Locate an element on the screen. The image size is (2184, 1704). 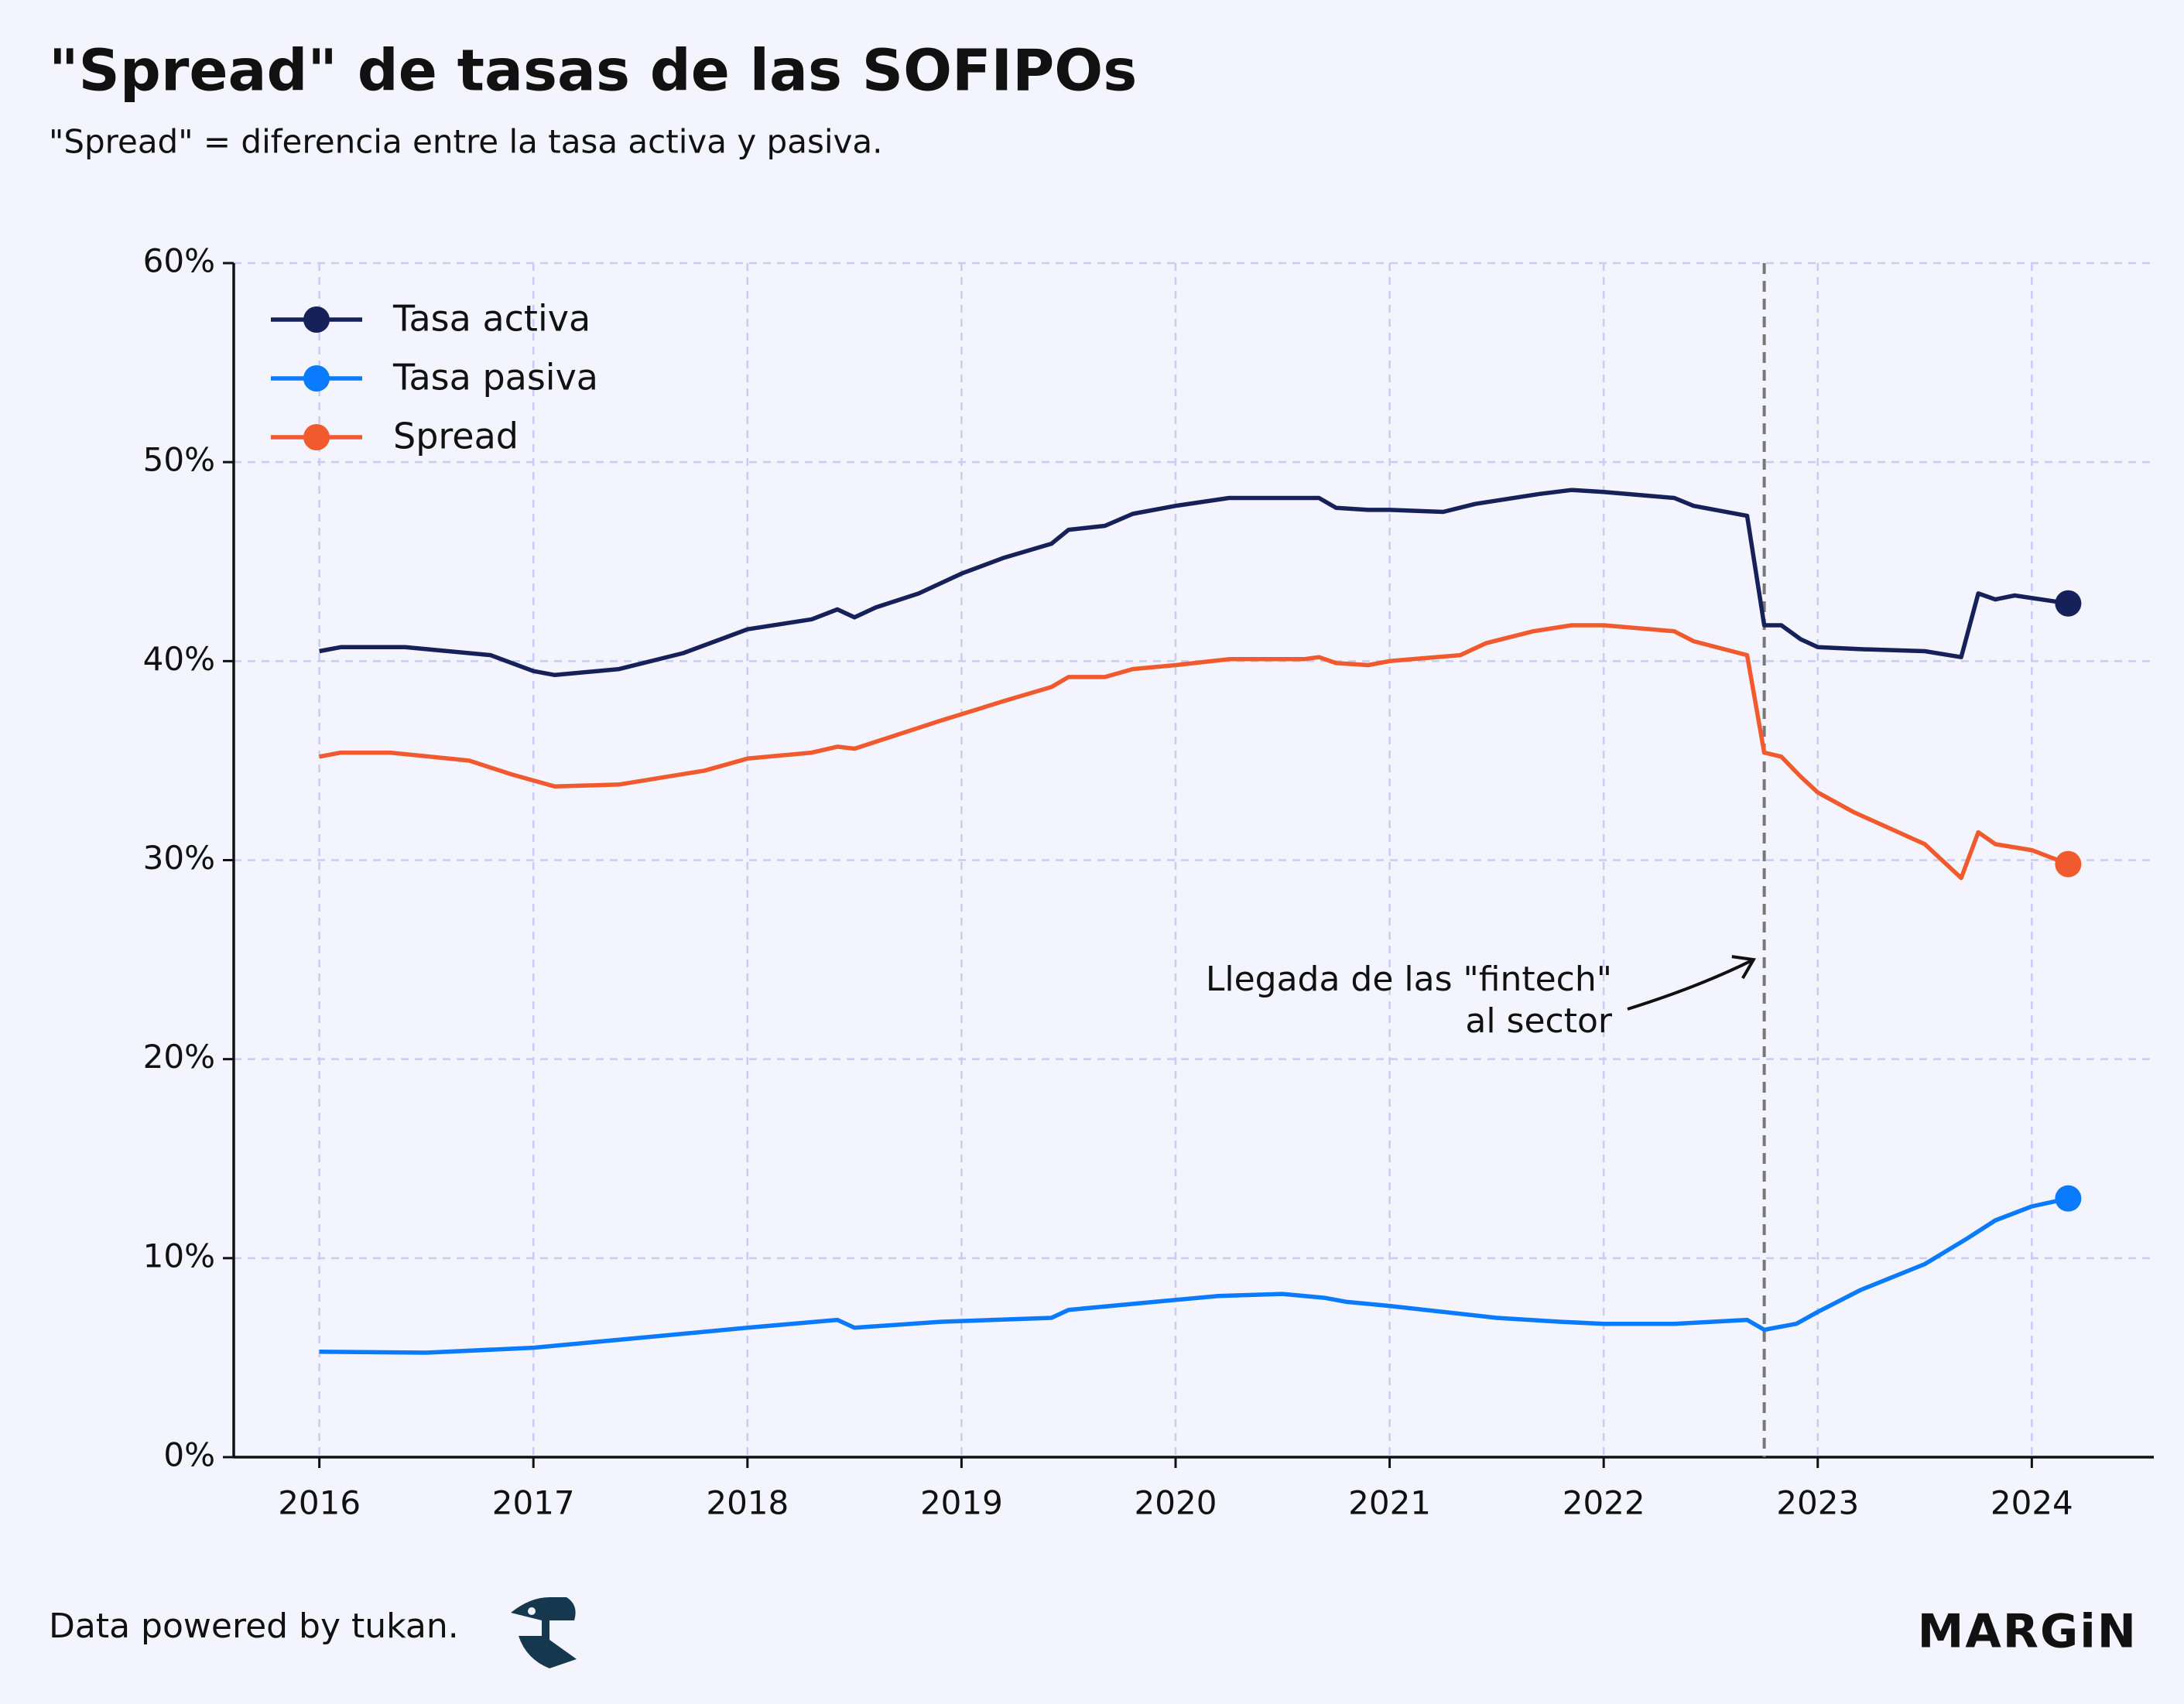
x-tick-label: 2024 is located at coordinates (2032, 1503).